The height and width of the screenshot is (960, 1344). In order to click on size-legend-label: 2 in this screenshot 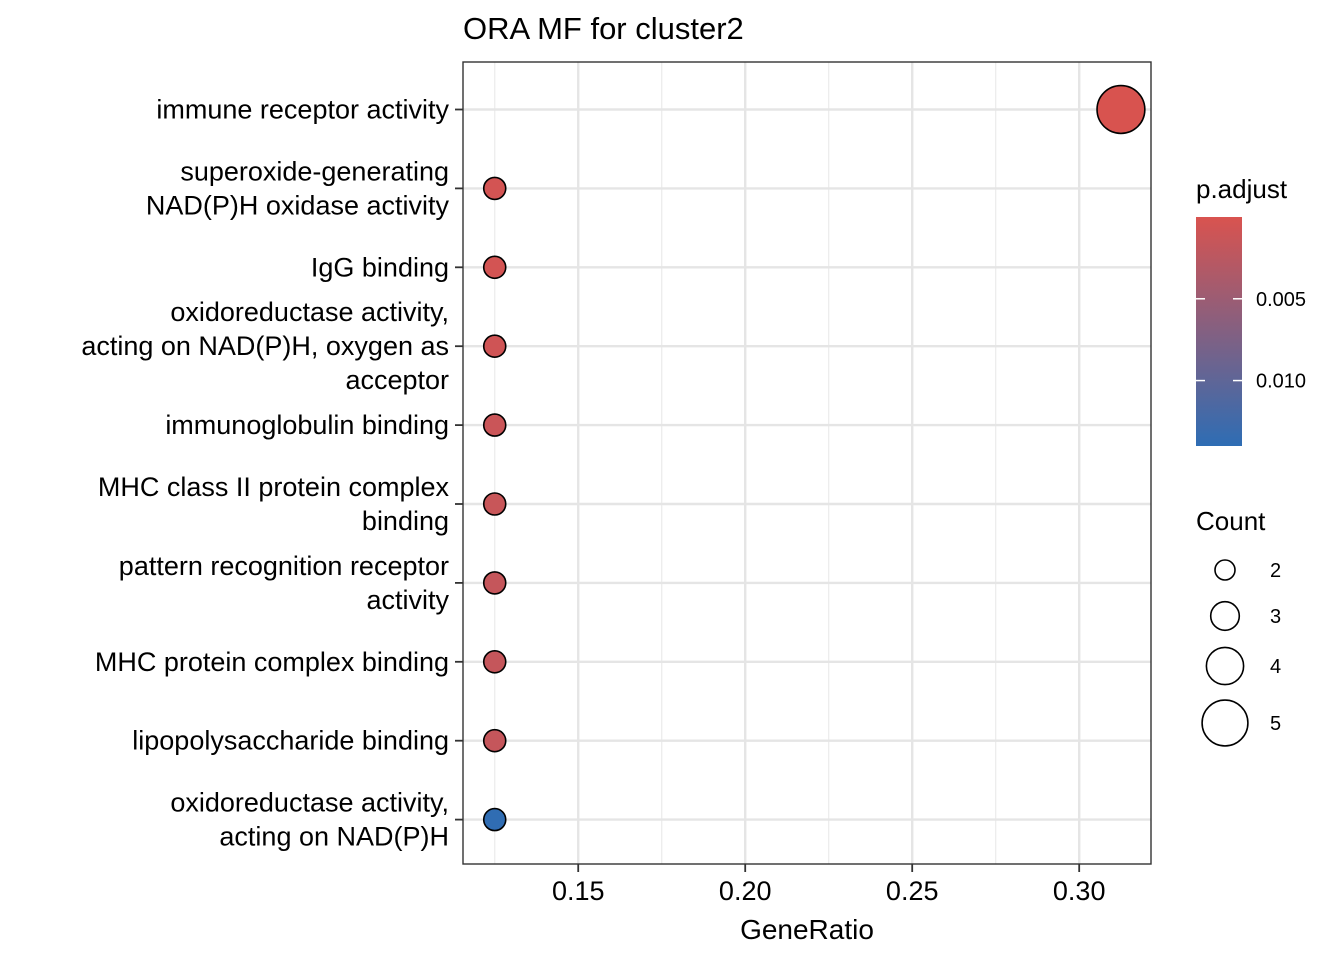, I will do `click(1275, 571)`.